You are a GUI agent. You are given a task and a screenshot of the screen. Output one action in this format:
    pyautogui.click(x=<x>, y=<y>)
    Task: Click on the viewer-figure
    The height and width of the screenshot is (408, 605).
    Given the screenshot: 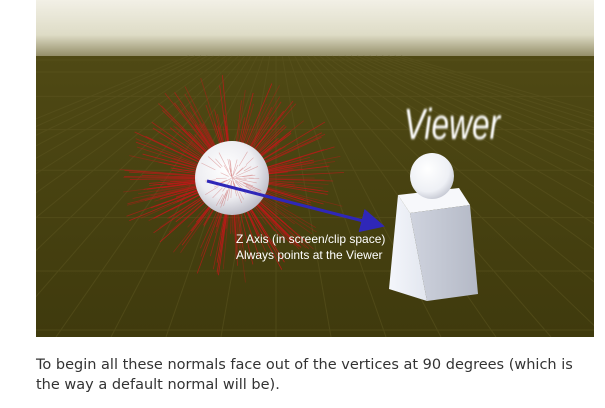 What is the action you would take?
    pyautogui.click(x=433, y=227)
    